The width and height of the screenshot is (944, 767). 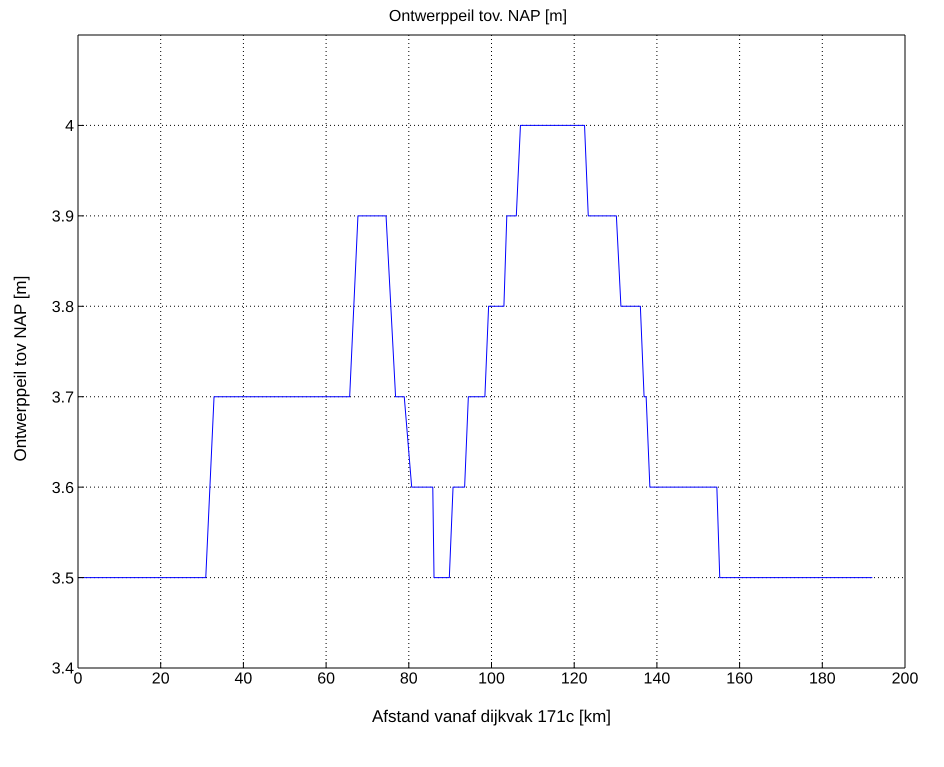 I want to click on x-tick-label: 60, so click(x=326, y=679).